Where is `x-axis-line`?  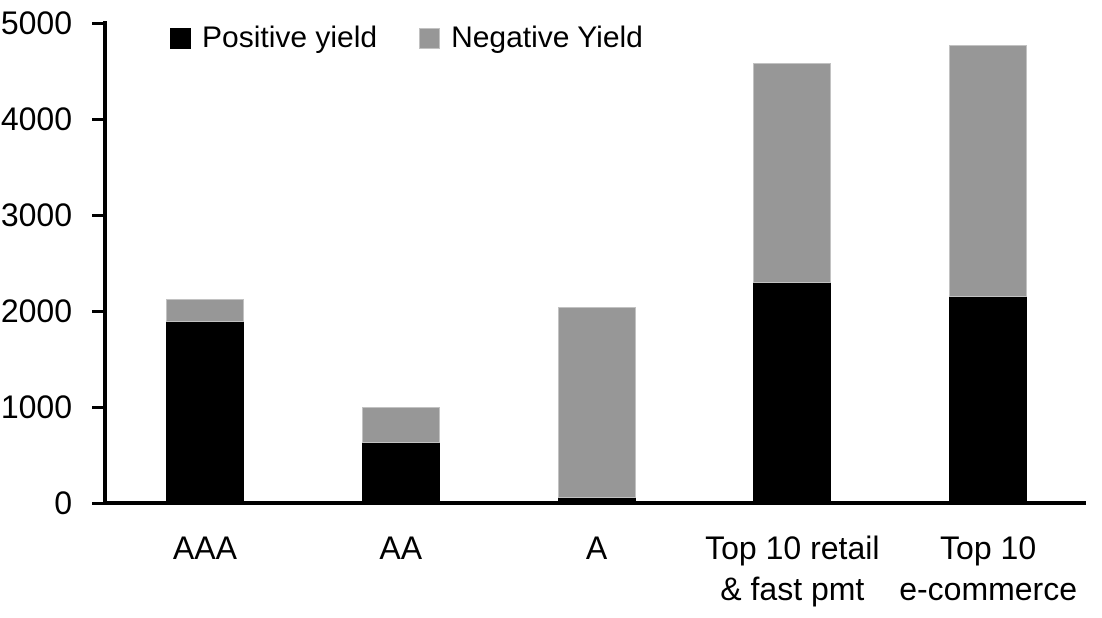
x-axis-line is located at coordinates (594, 503).